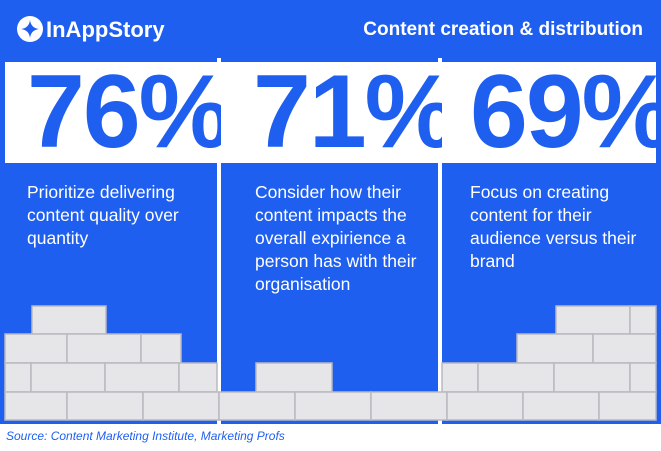 The width and height of the screenshot is (661, 451). I want to click on brand: InAppStory, so click(105, 29).